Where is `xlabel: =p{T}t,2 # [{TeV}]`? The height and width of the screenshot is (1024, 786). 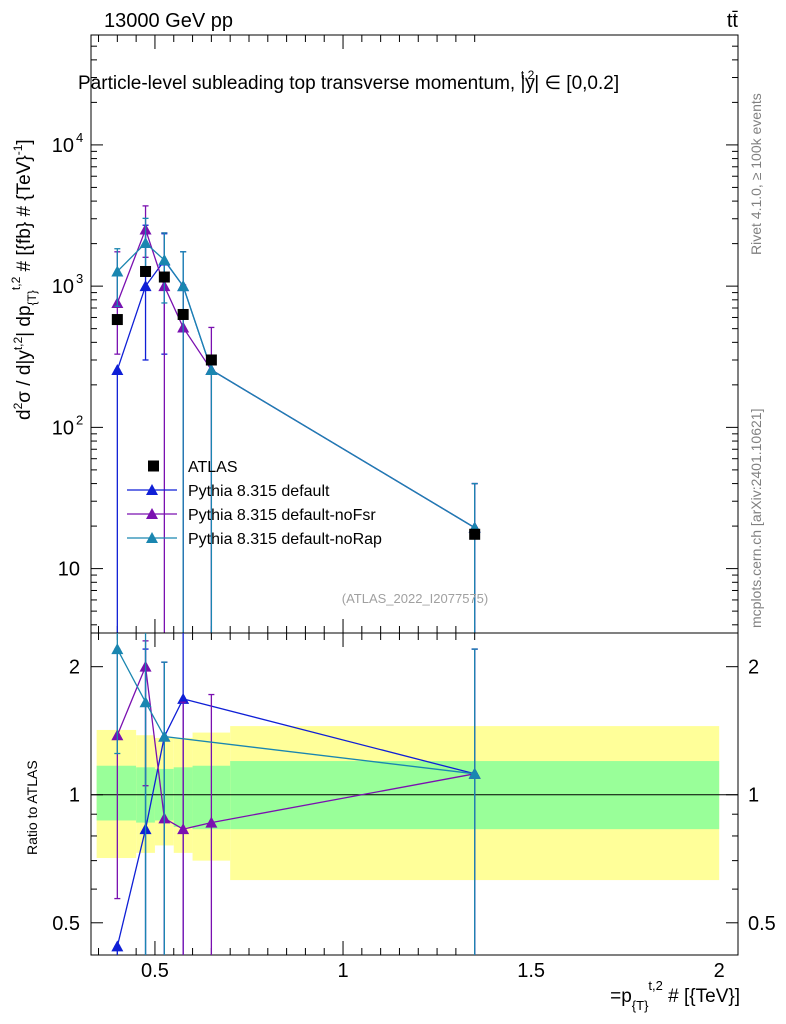
xlabel: =p{T}t,2 # [{TeV}] is located at coordinates (675, 995).